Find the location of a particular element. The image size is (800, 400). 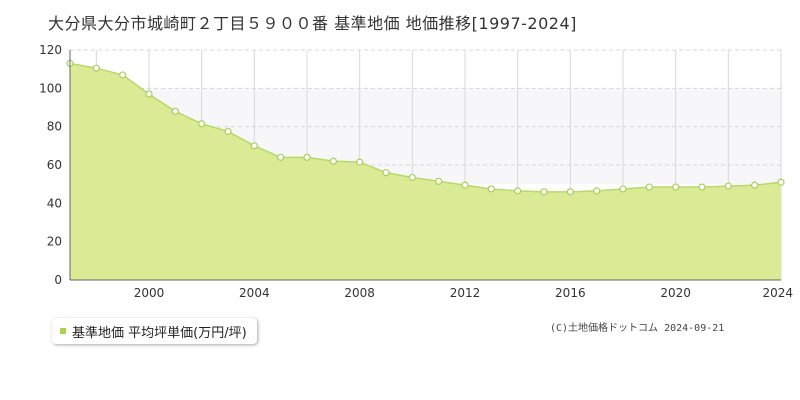

x-tick-label: 2012 is located at coordinates (465, 293).